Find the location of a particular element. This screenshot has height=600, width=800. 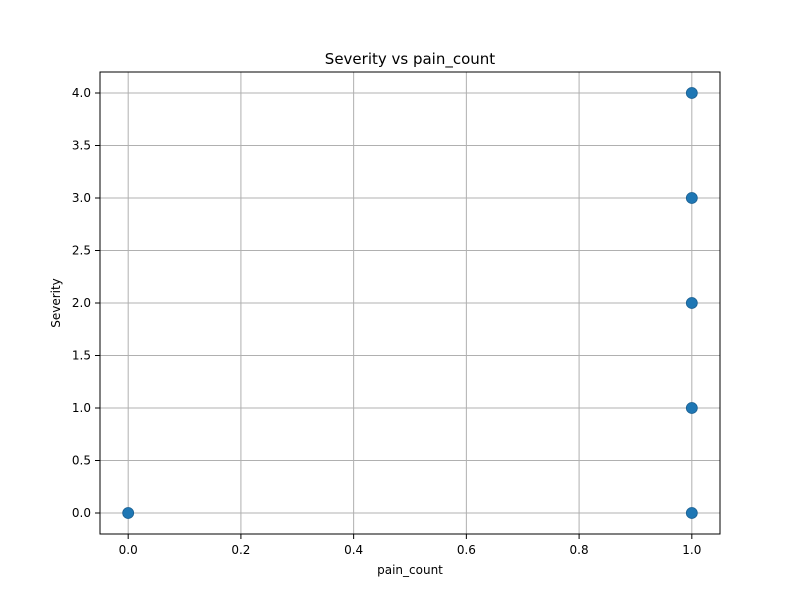

chart-title: Severity vs pain_count is located at coordinates (410, 59).